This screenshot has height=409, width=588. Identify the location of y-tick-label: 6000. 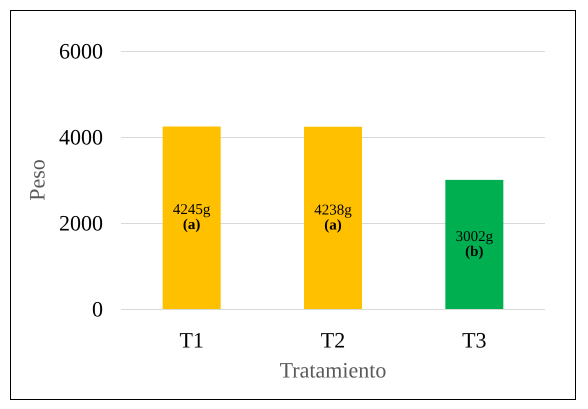
(81, 51).